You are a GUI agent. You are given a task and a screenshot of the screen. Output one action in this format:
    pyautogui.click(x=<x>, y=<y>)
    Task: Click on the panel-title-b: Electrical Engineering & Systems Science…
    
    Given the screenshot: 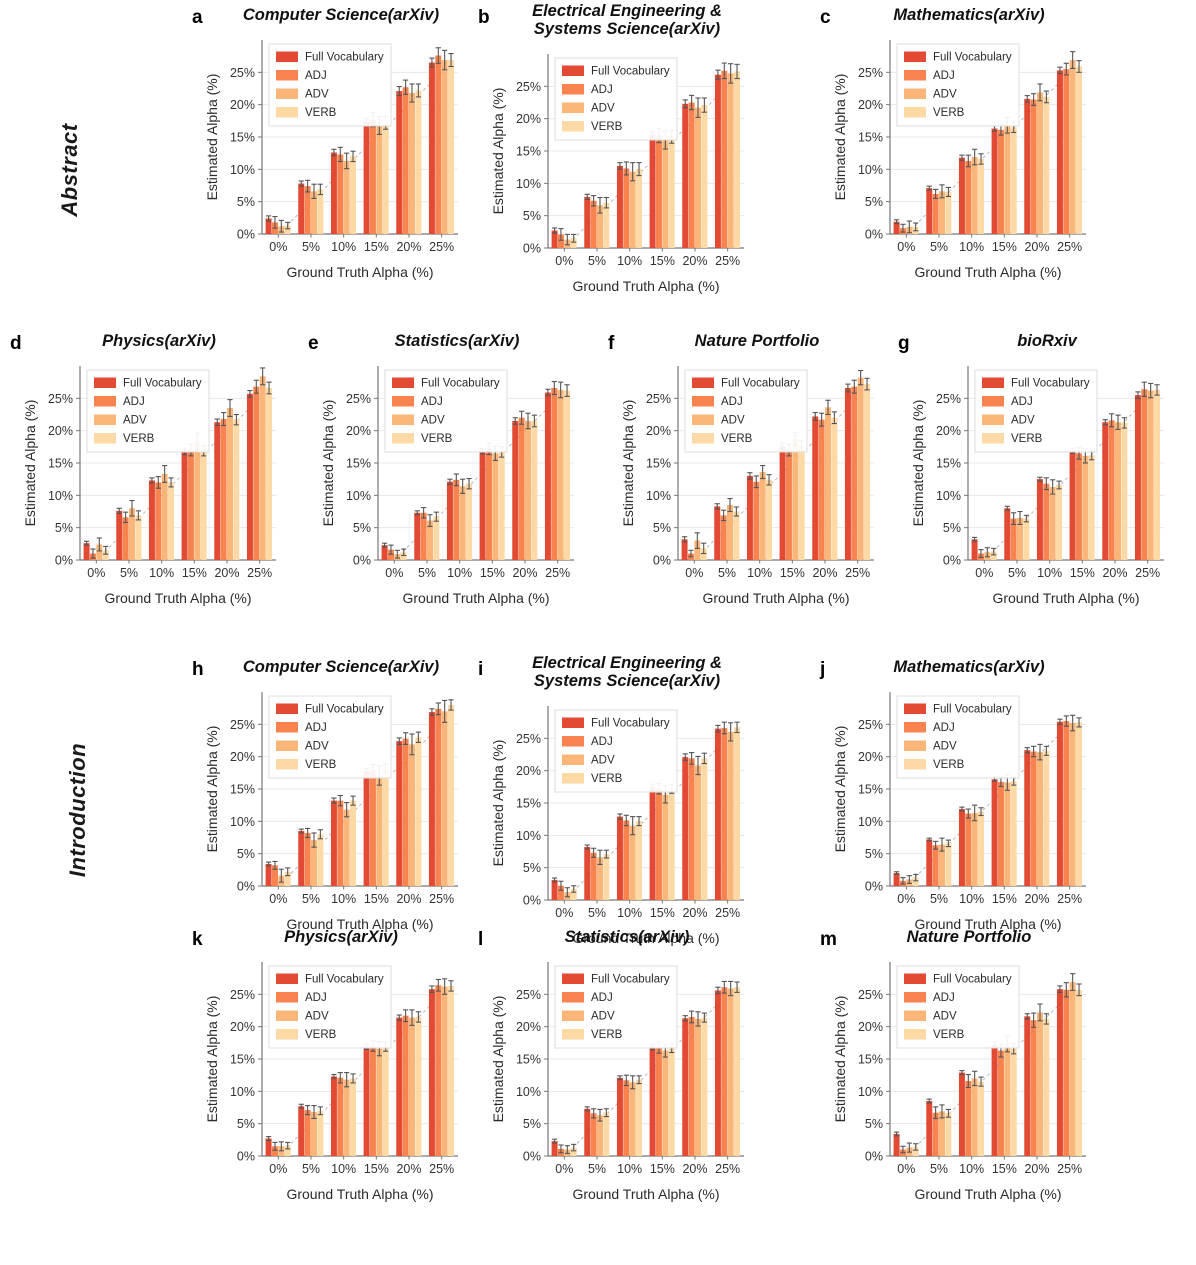 What is the action you would take?
    pyautogui.click(x=627, y=20)
    